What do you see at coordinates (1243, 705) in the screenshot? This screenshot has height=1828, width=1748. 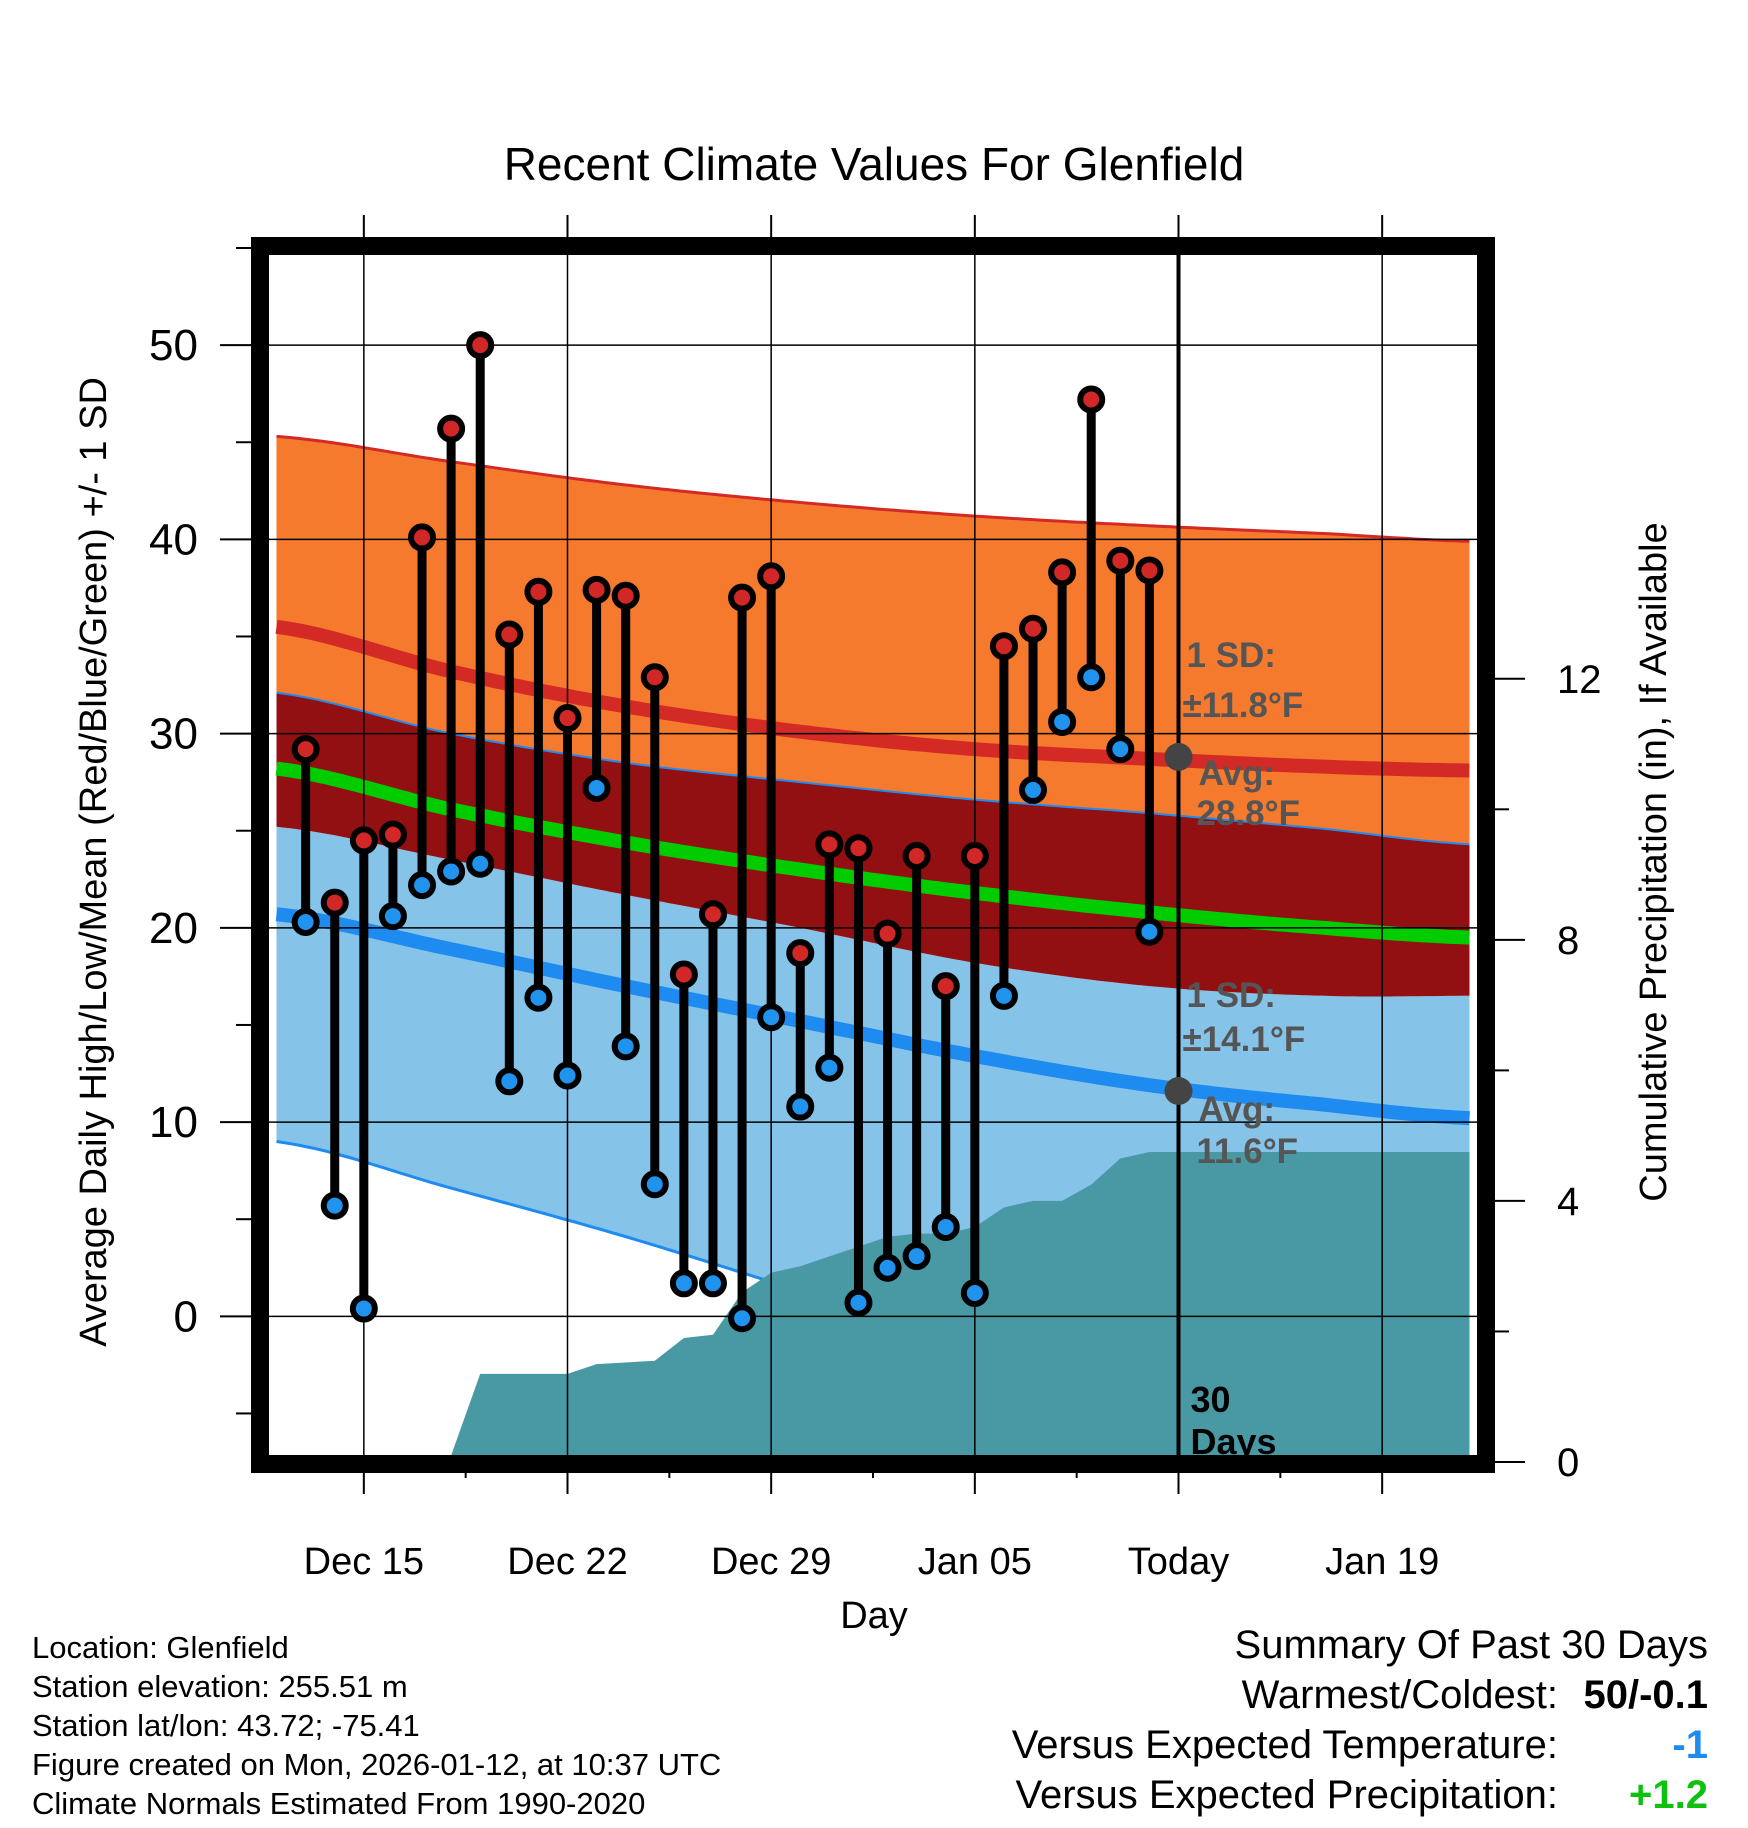 I see `high-sd-value: ±11.8°F` at bounding box center [1243, 705].